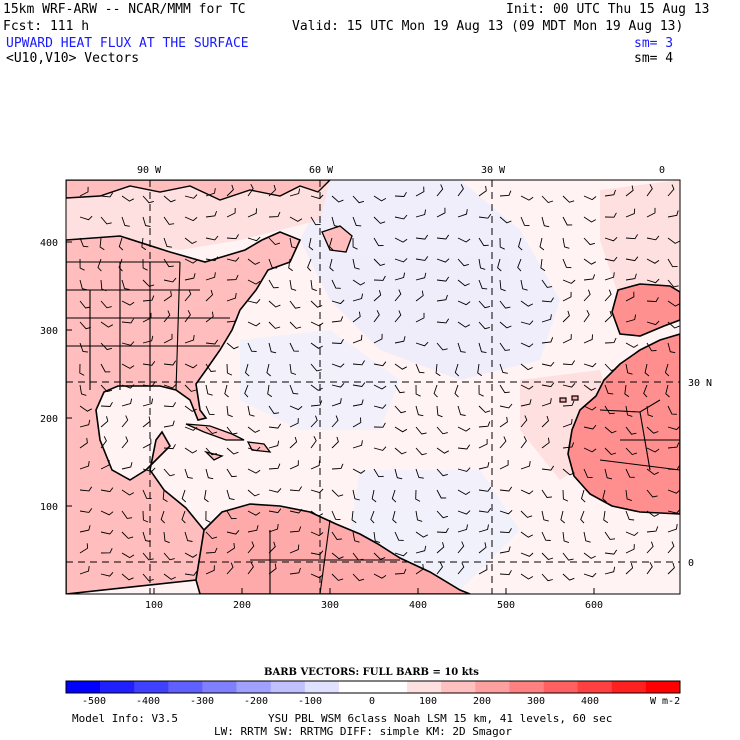  Describe the element at coordinates (371, 672) in the screenshot. I see `barb-vectors-title: BARB VECTORS: FULL BARB = 10 kts` at that location.